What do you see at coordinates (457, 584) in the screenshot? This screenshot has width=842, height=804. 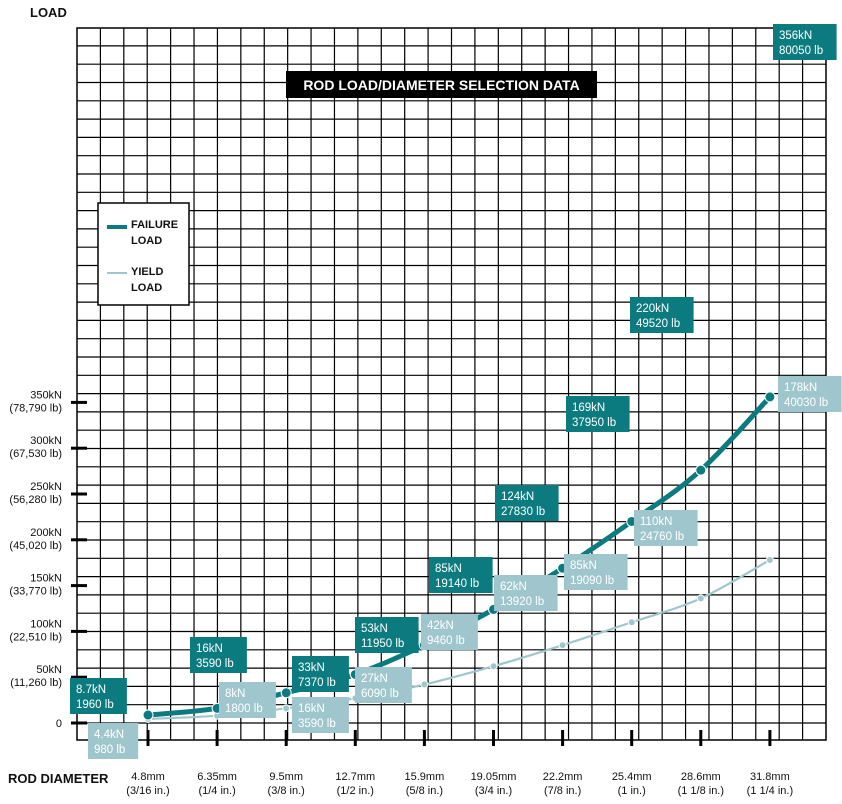 I see `data-label-lb: 19140 lb` at bounding box center [457, 584].